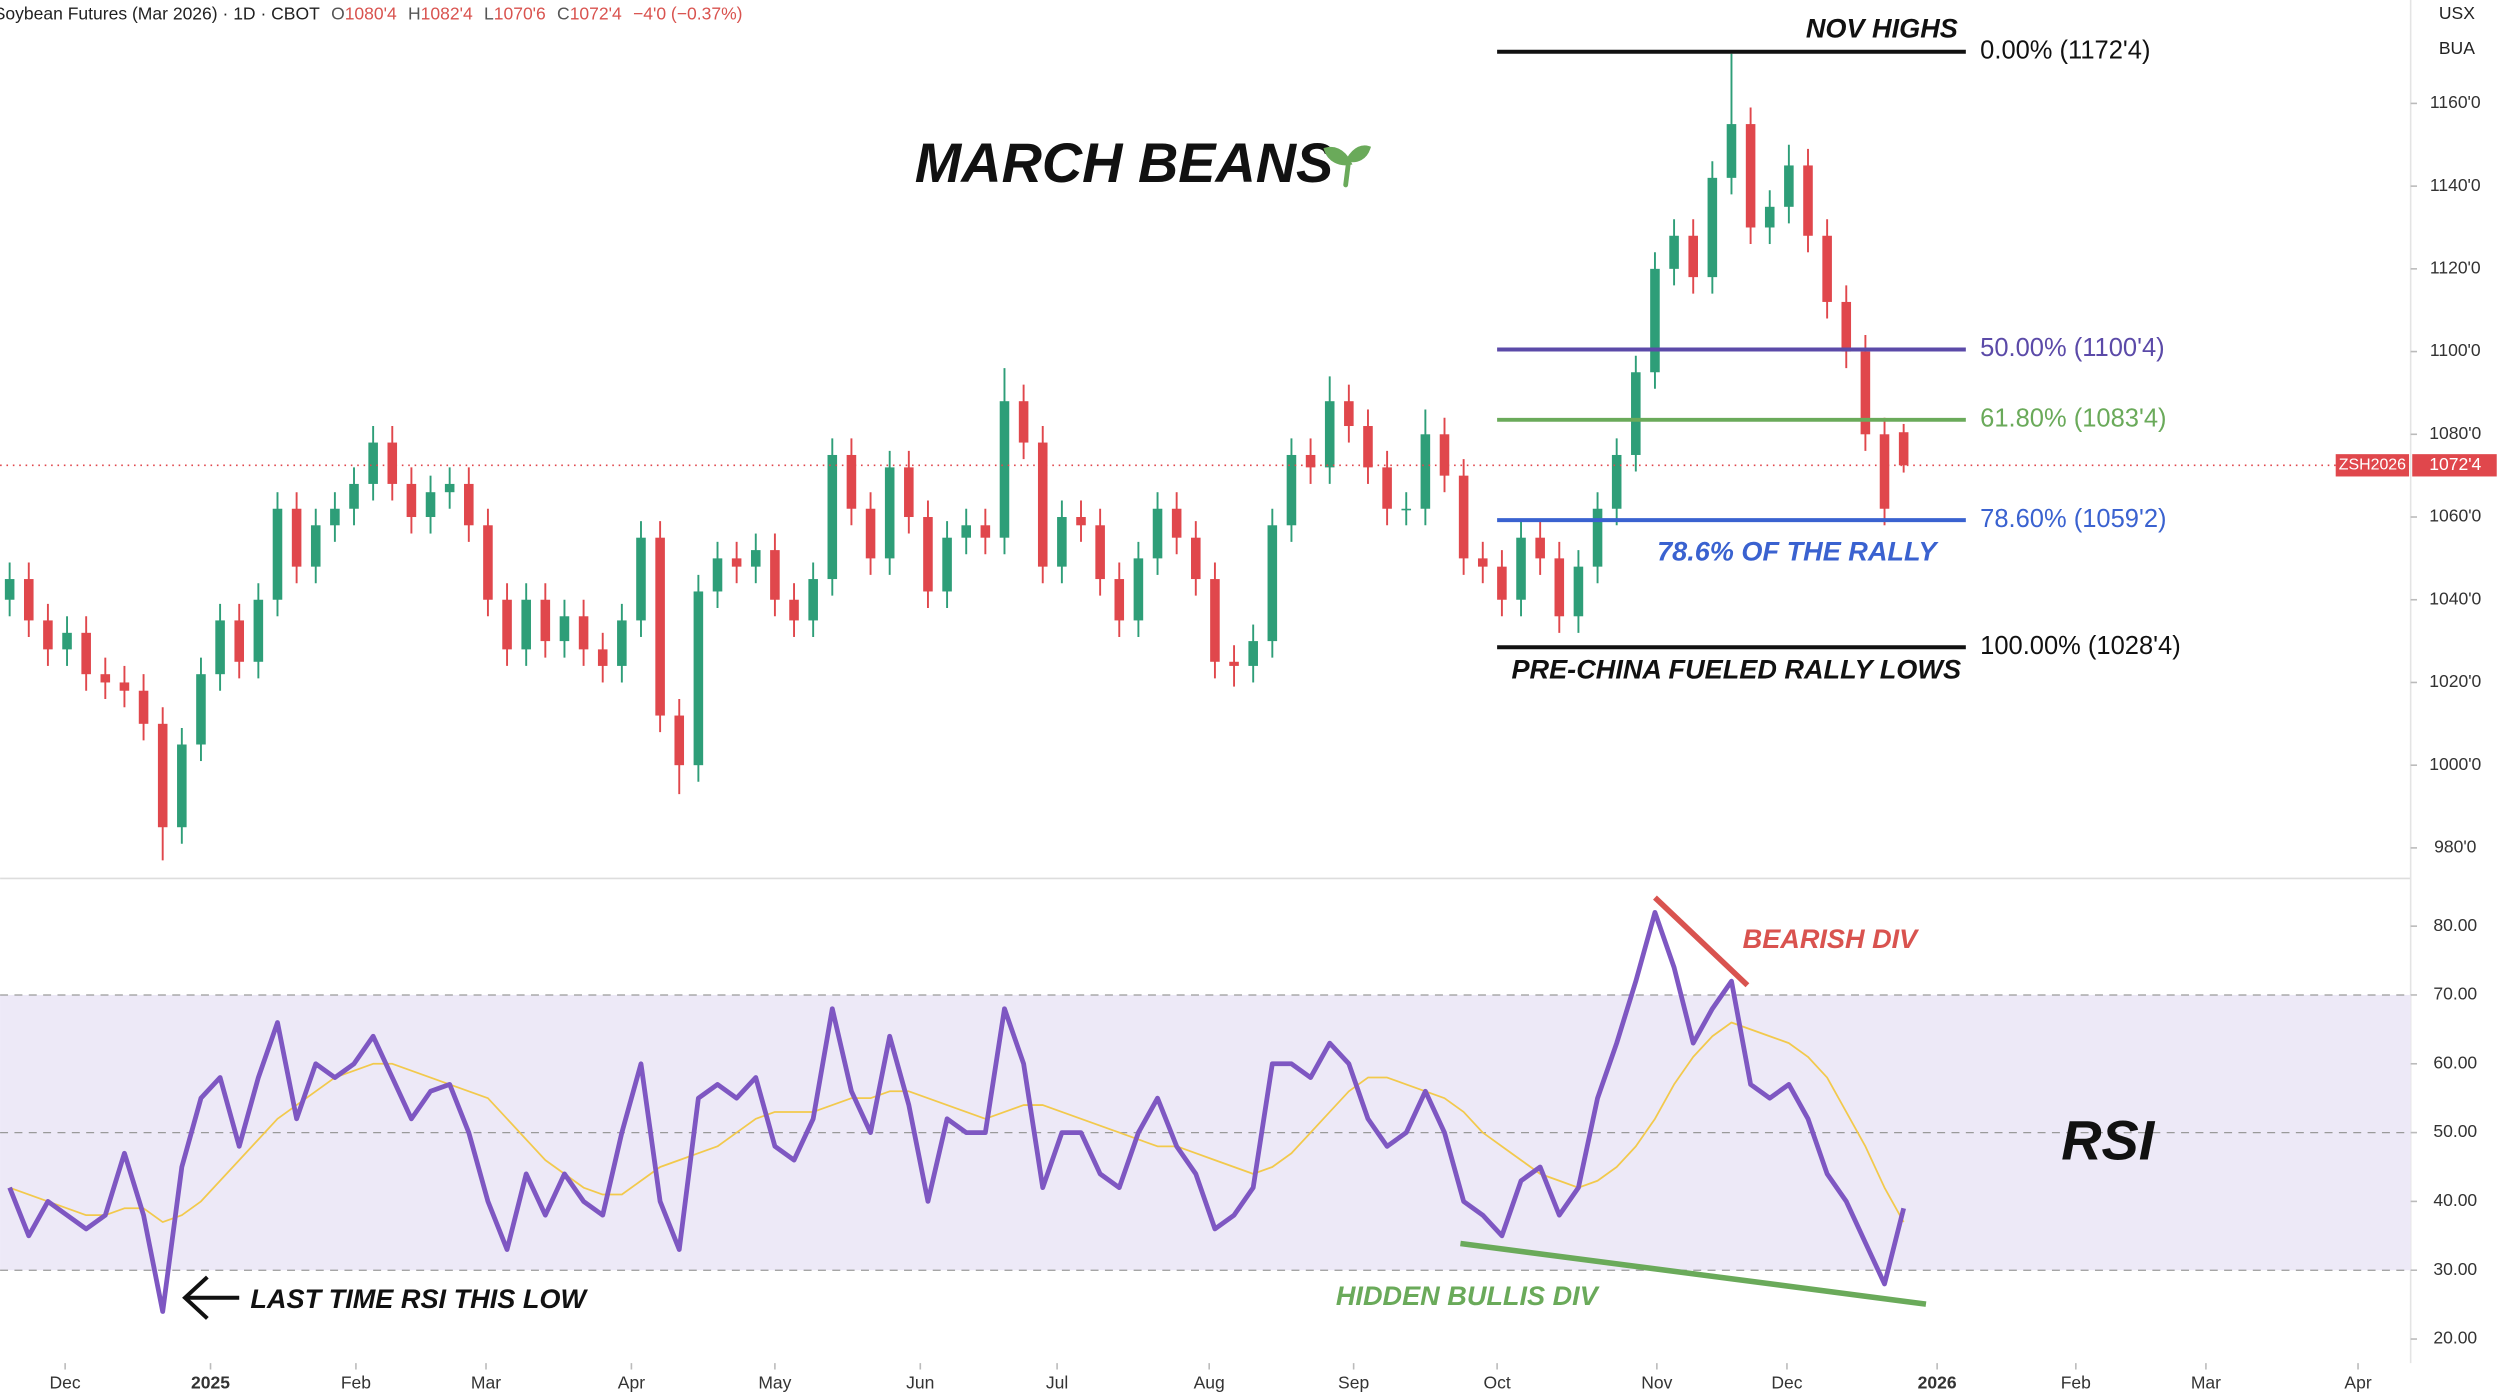 This screenshot has height=1395, width=2500. Describe the element at coordinates (2455, 994) in the screenshot. I see `y-tick-label: 70.00` at that location.